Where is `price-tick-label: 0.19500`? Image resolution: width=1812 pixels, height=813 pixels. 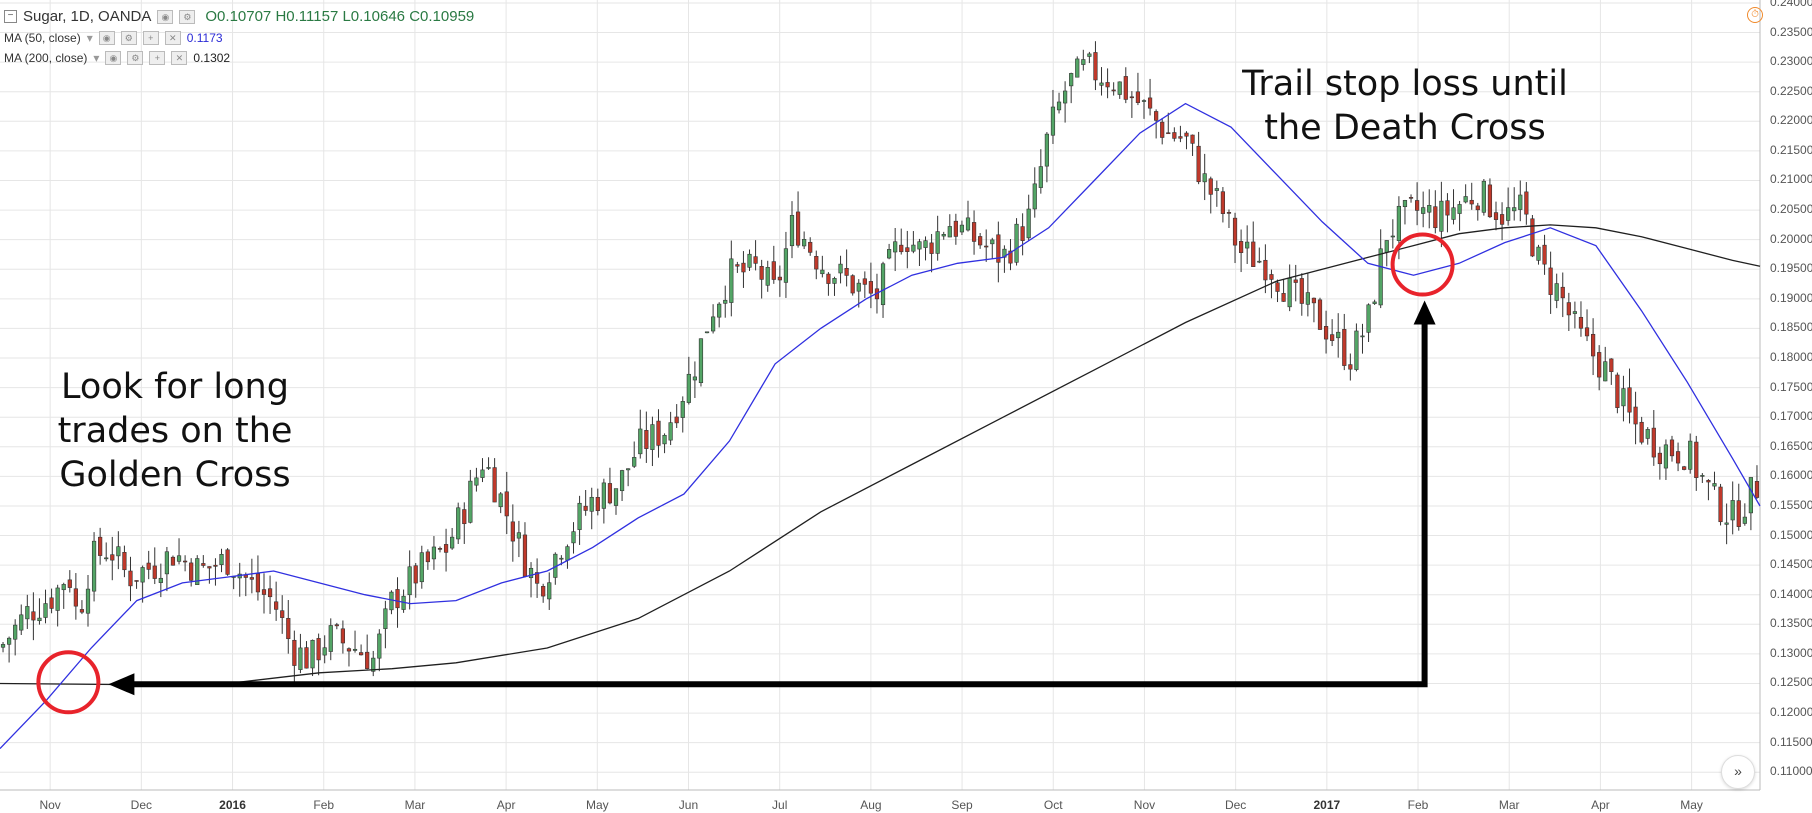 price-tick-label: 0.19500 is located at coordinates (1791, 268).